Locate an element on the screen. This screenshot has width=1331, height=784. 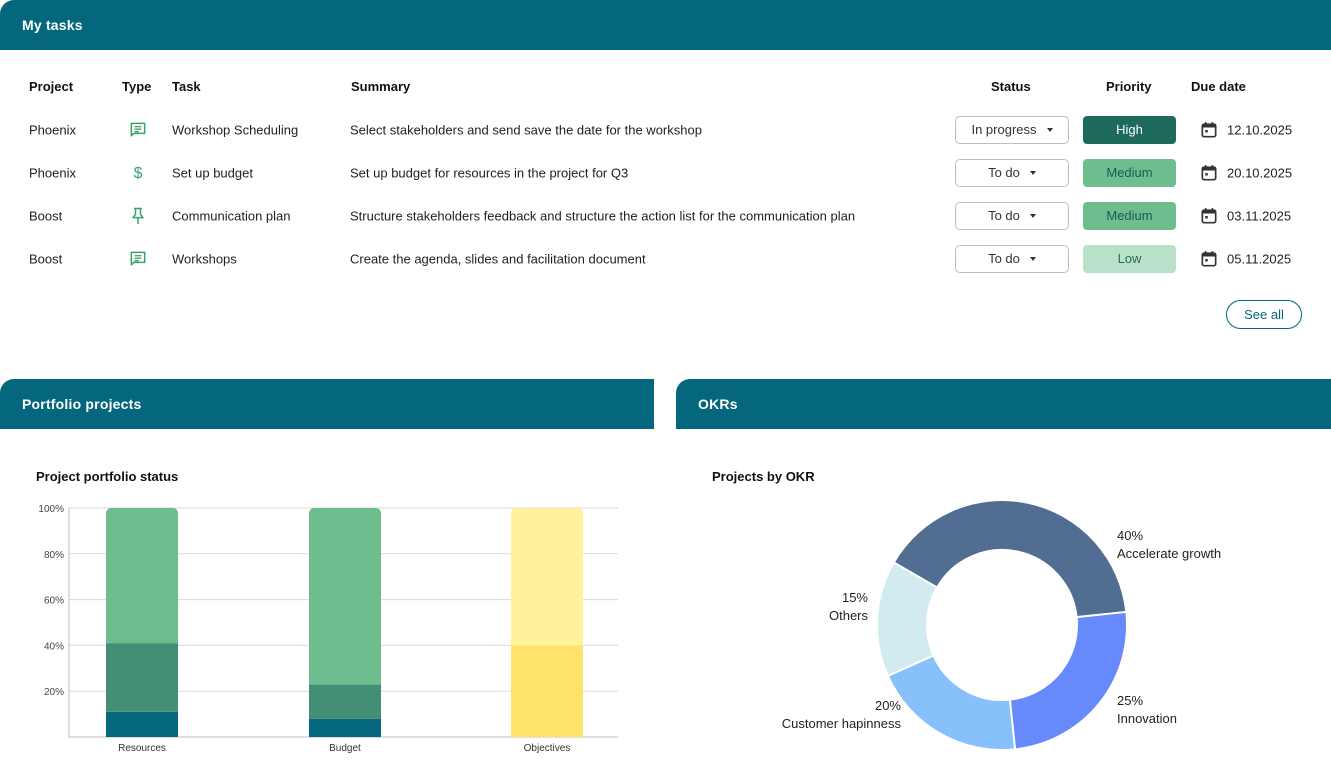
priority-badge: High is located at coordinates (1129, 129).